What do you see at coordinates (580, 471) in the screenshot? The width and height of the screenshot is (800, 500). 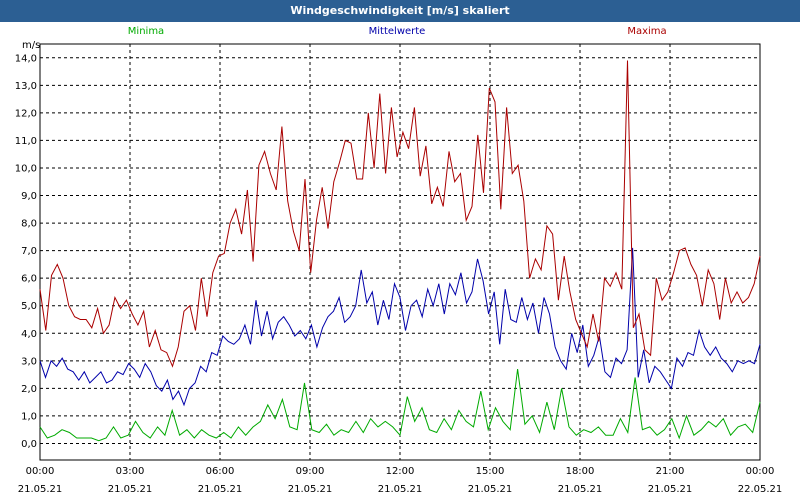 I see `x-tick-time: 18:00` at bounding box center [580, 471].